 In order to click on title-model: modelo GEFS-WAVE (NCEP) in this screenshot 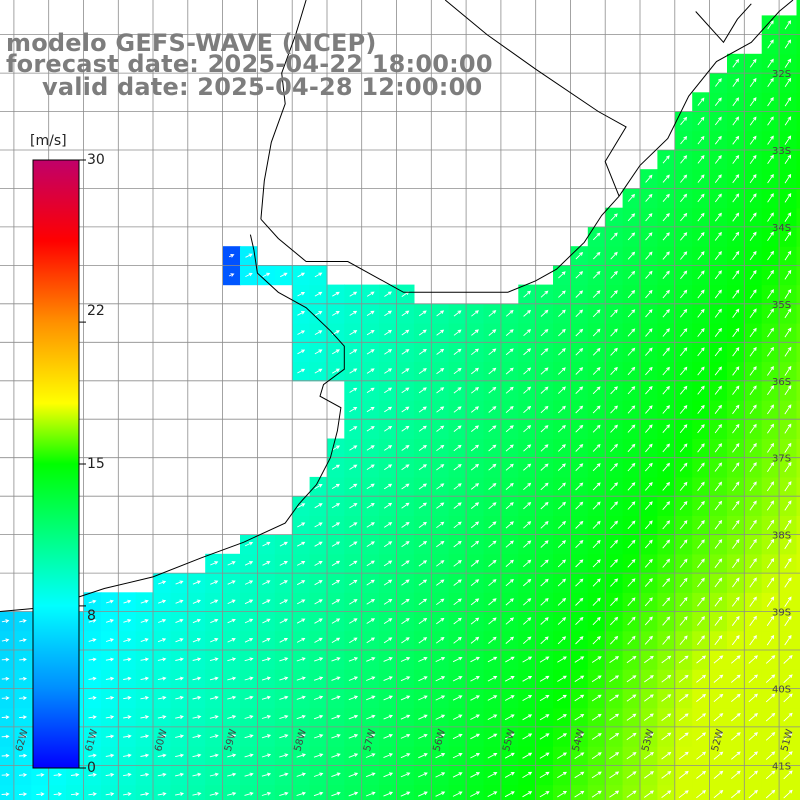, I will do `click(191, 43)`.